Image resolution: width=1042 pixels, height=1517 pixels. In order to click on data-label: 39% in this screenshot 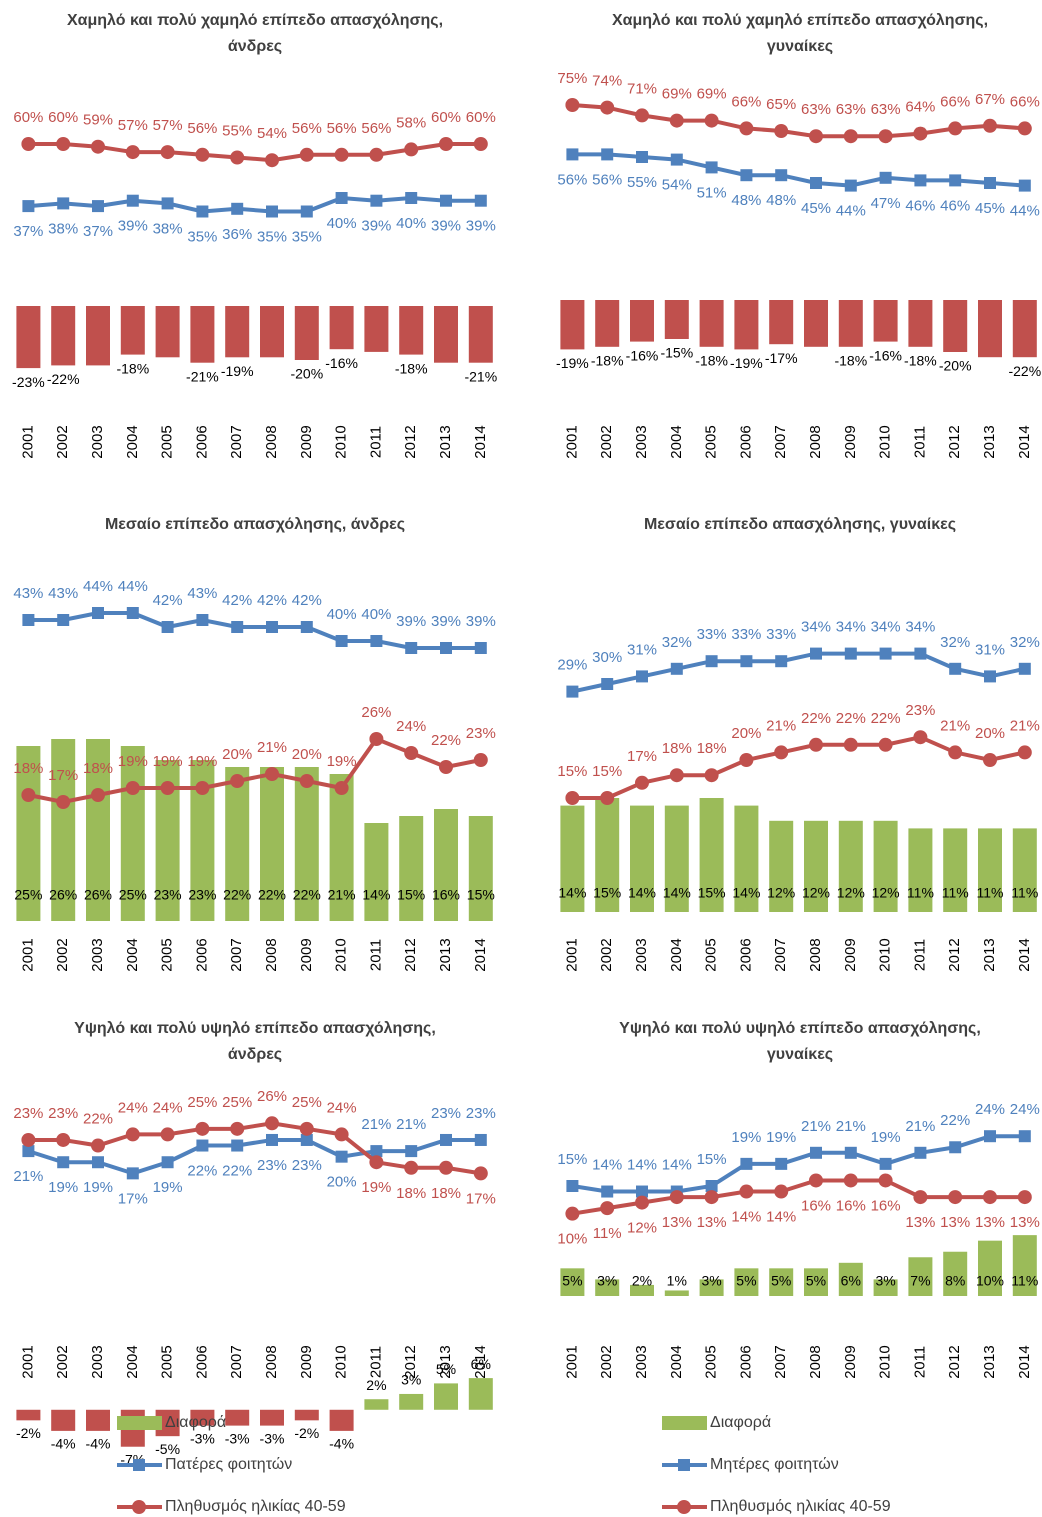, I will do `click(446, 621)`.